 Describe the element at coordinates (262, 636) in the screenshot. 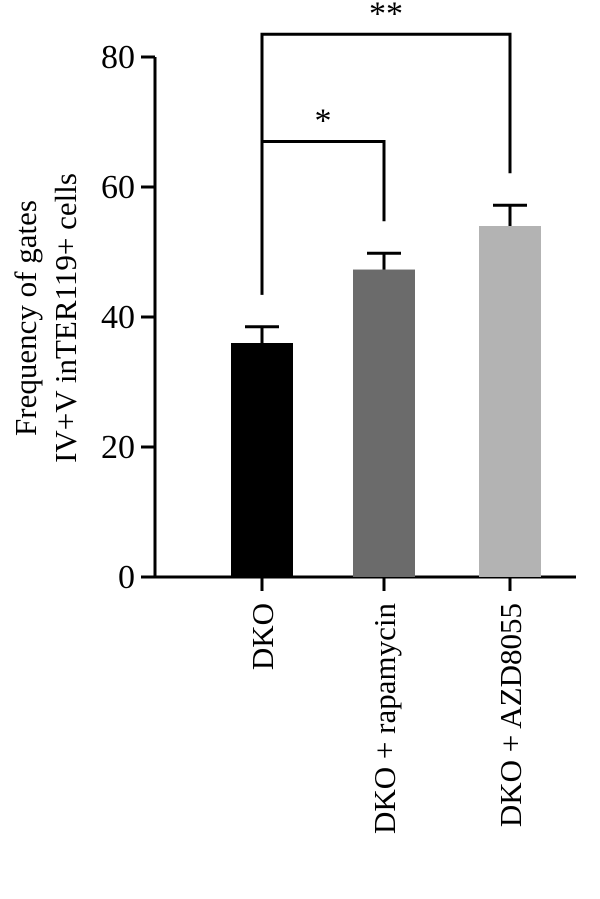

I see `x-tick-label-0: DKO` at that location.